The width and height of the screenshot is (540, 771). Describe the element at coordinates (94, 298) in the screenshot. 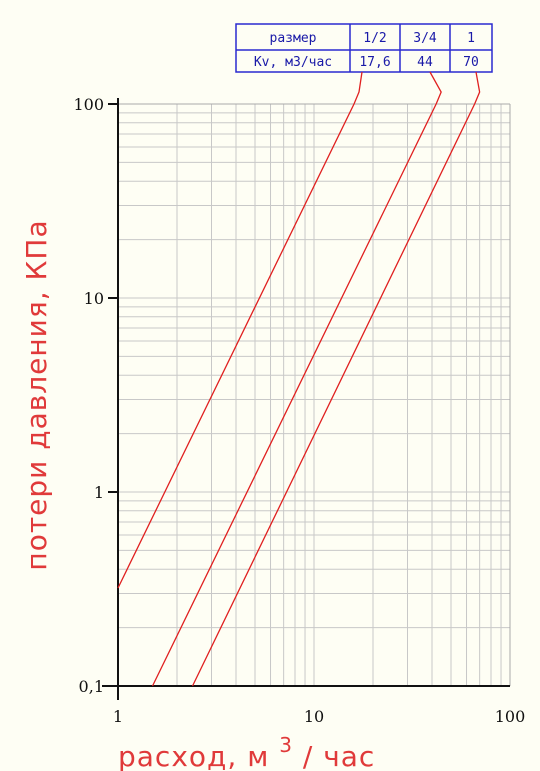

I see `y-tick-label: 10` at that location.